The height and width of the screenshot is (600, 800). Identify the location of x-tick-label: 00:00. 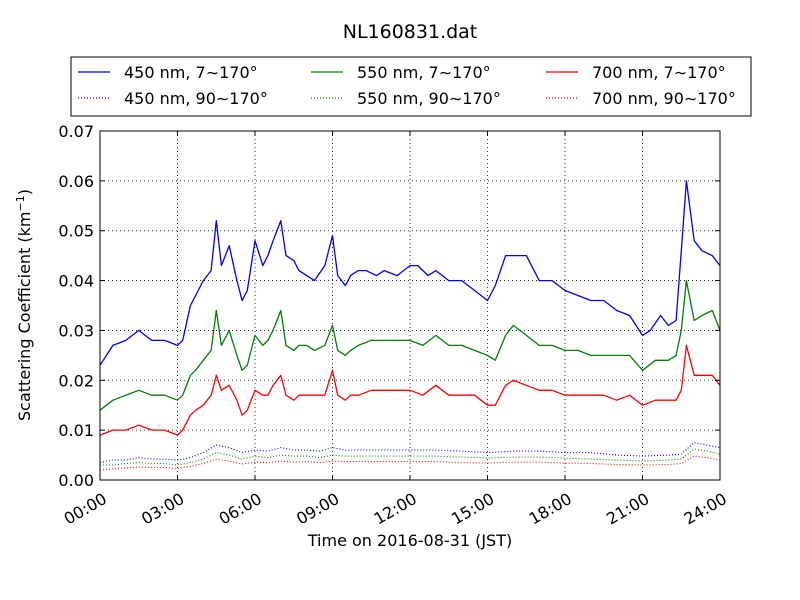
(85, 509).